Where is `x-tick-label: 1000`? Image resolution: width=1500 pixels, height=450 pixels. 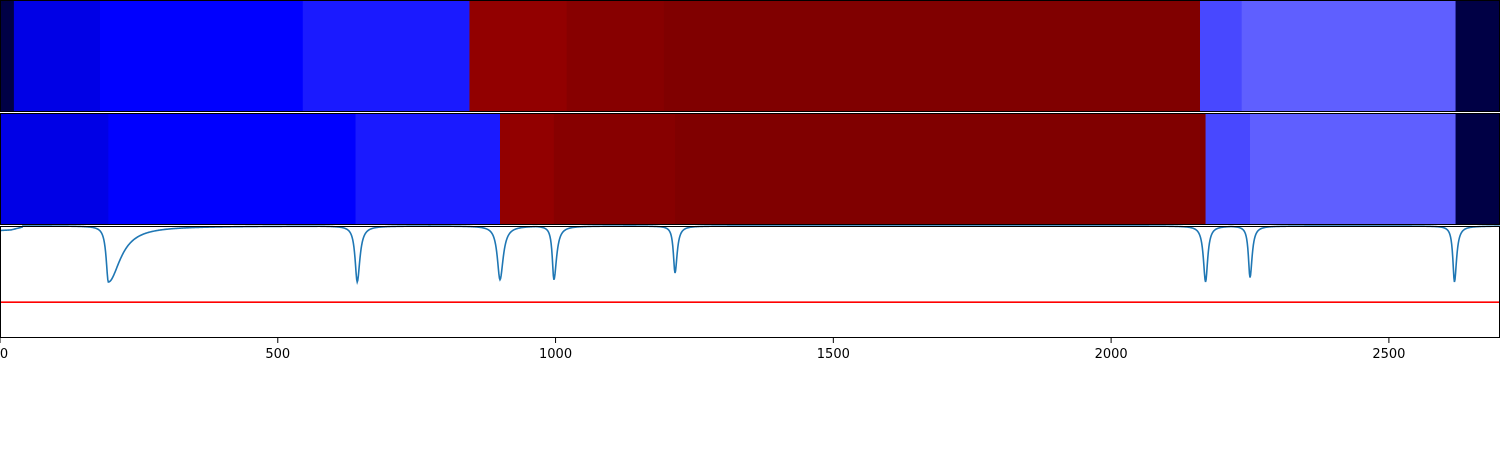 x-tick-label: 1000 is located at coordinates (555, 354).